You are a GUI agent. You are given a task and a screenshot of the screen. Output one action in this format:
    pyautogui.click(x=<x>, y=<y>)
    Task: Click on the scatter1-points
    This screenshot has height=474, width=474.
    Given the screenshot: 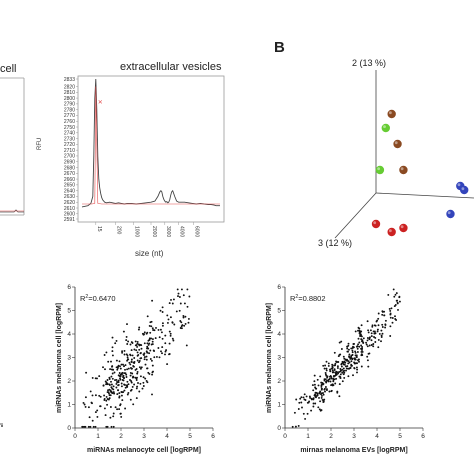 What is the action you would take?
    pyautogui.click(x=136, y=358)
    